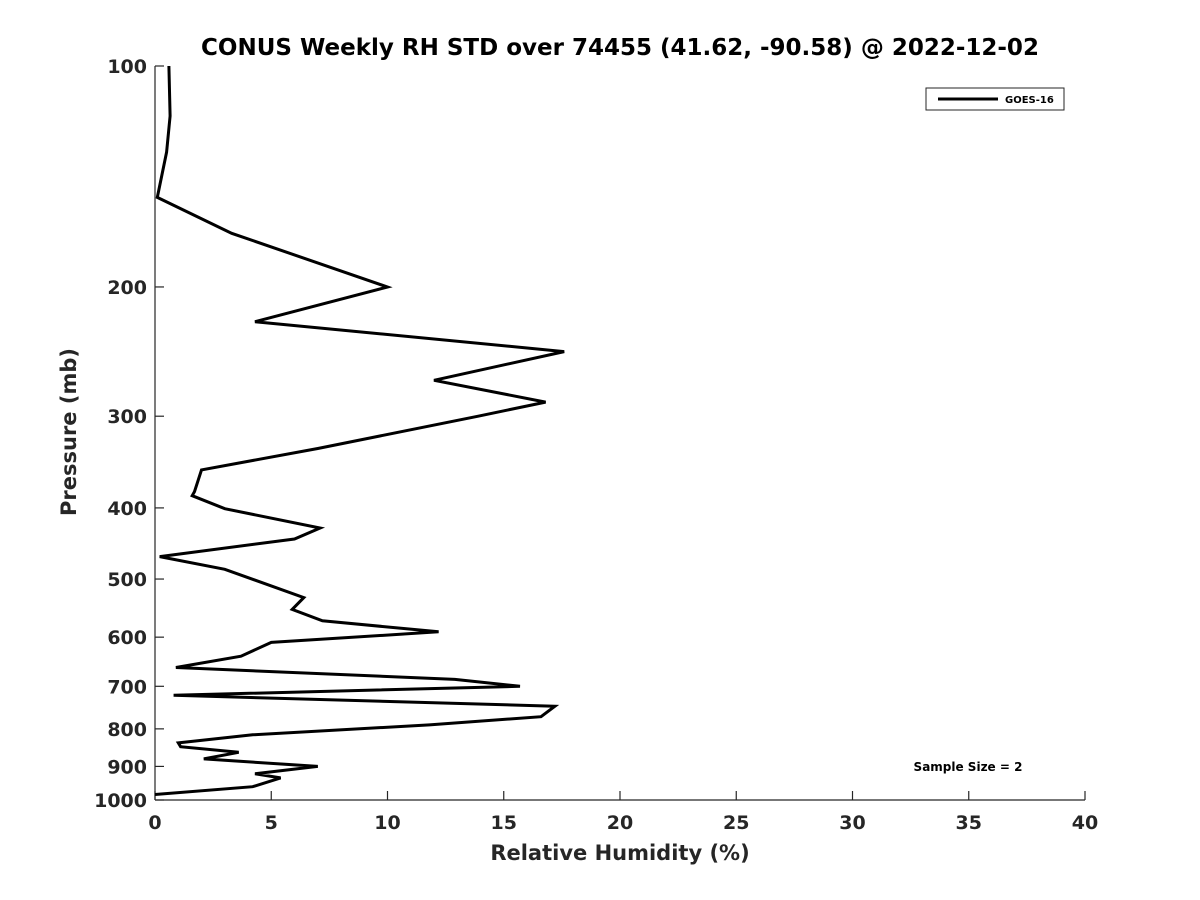 Image resolution: width=1200 pixels, height=900 pixels. I want to click on x-tick-label: 5, so click(271, 823).